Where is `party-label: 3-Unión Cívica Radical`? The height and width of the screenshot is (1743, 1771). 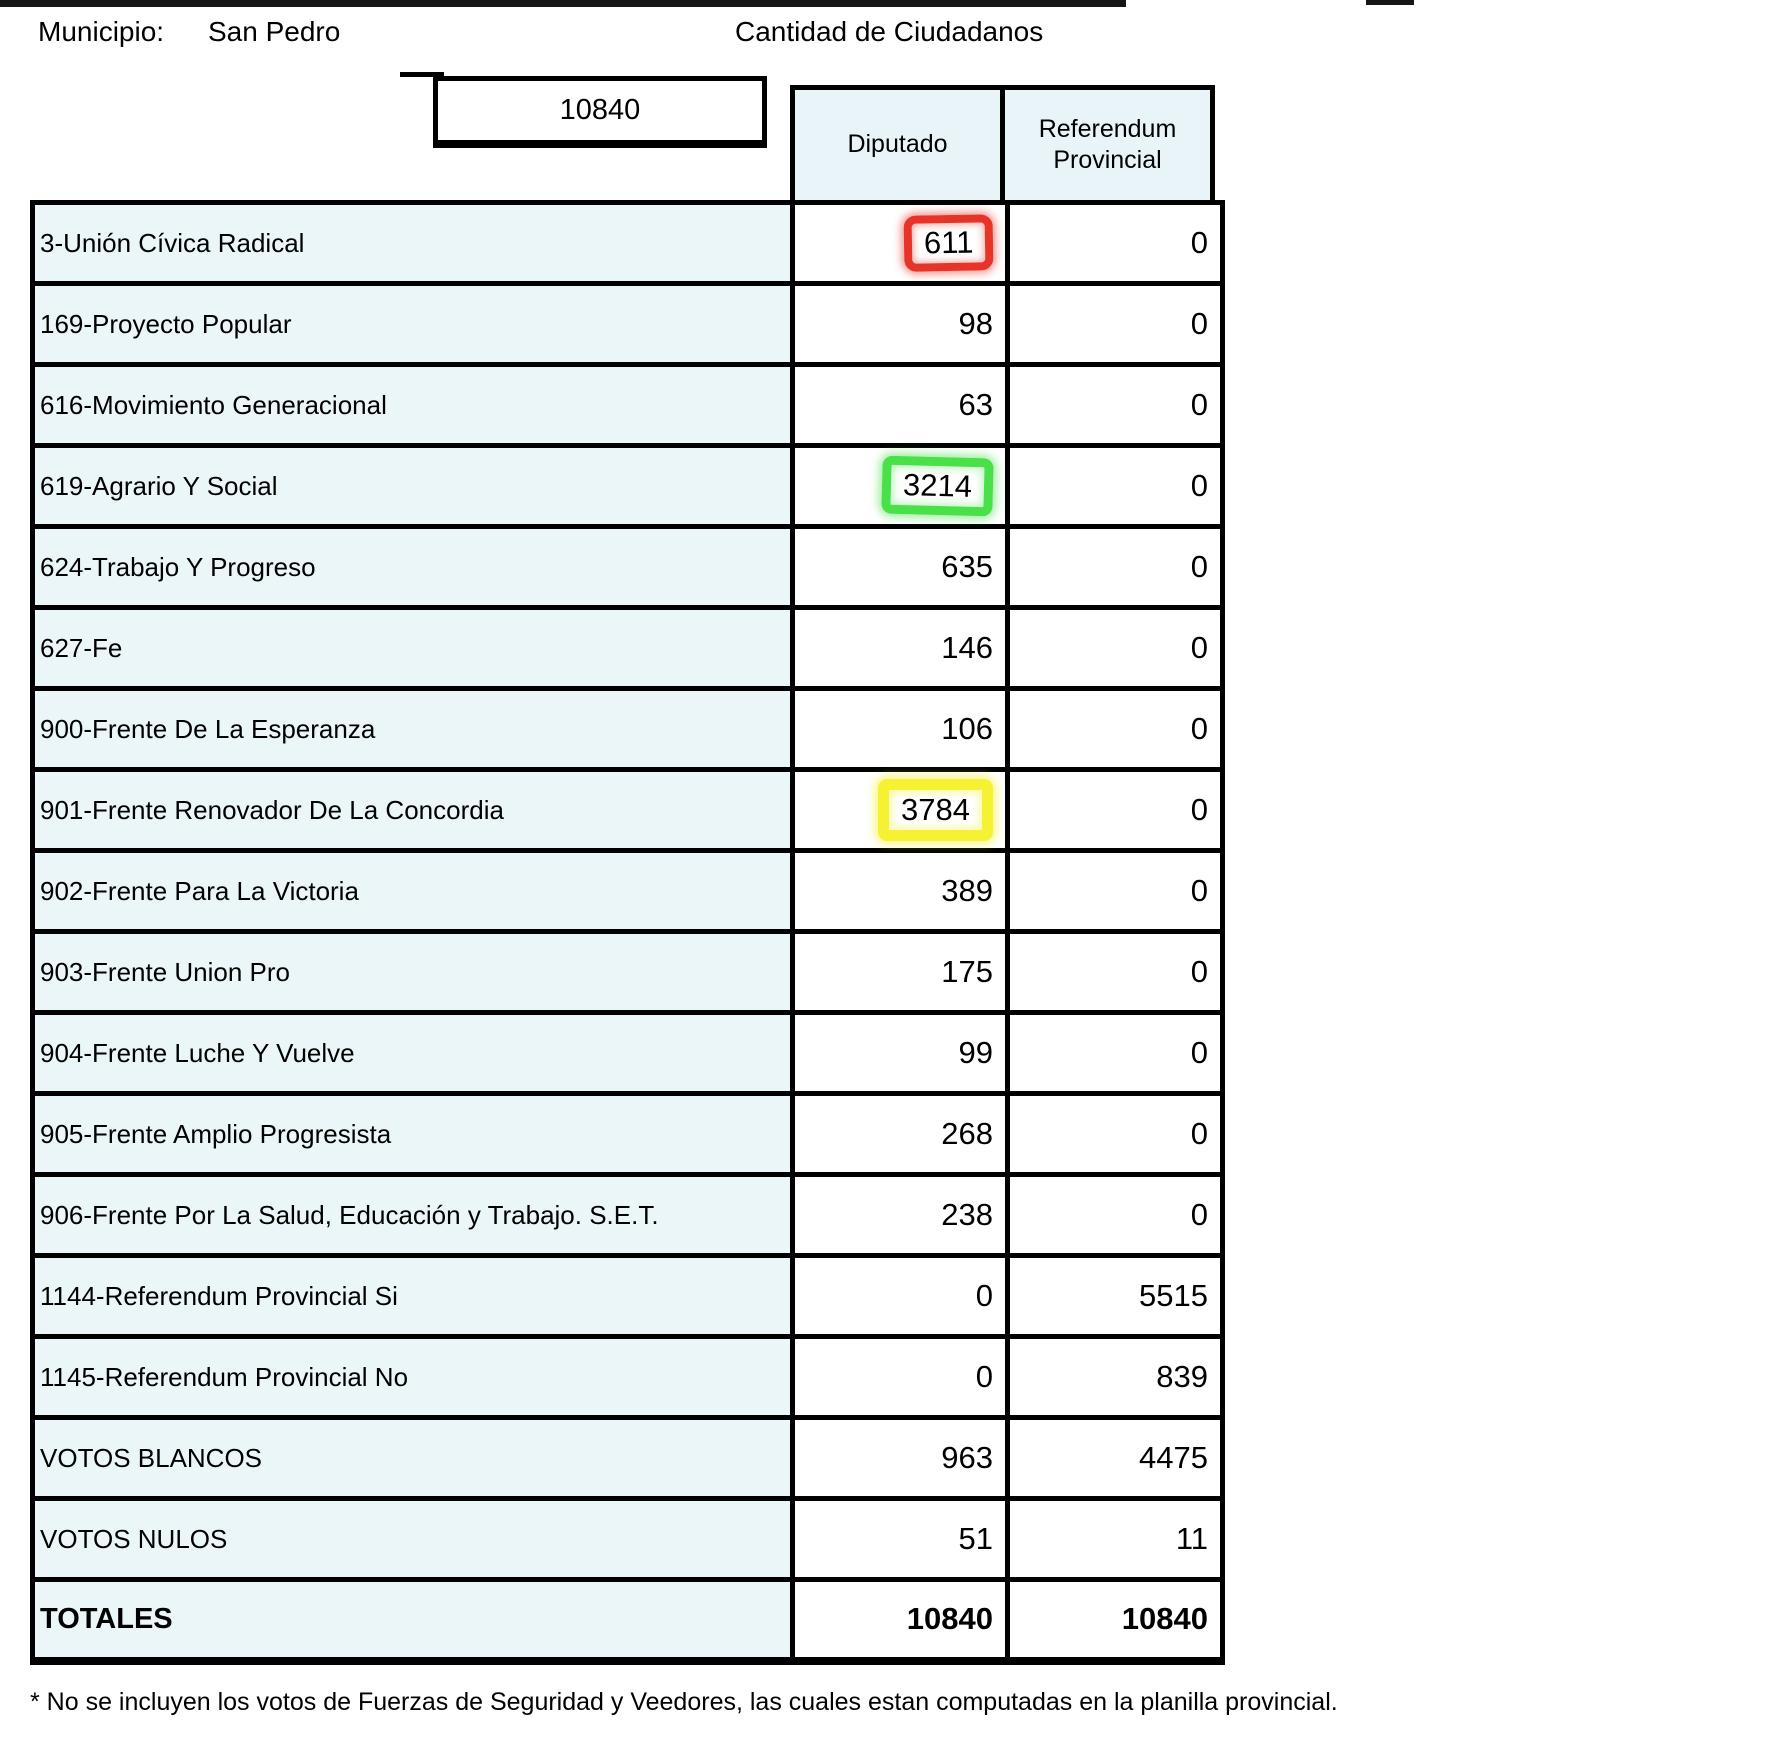
party-label: 3-Unión Cívica Radical is located at coordinates (412, 243).